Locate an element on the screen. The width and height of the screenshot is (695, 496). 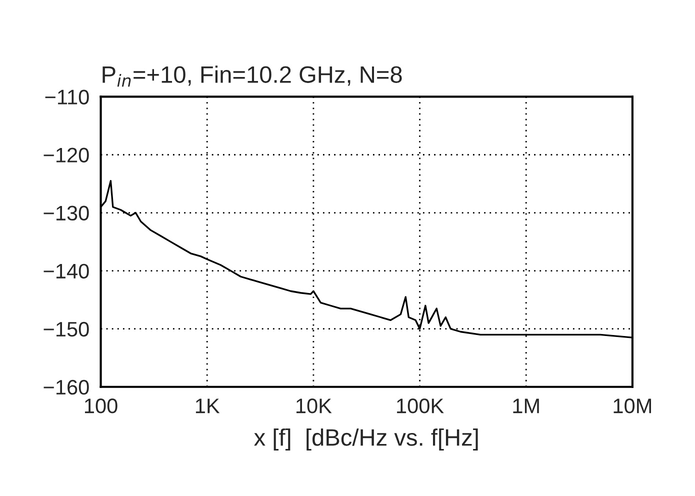
x-tick-label: 10K is located at coordinates (314, 406).